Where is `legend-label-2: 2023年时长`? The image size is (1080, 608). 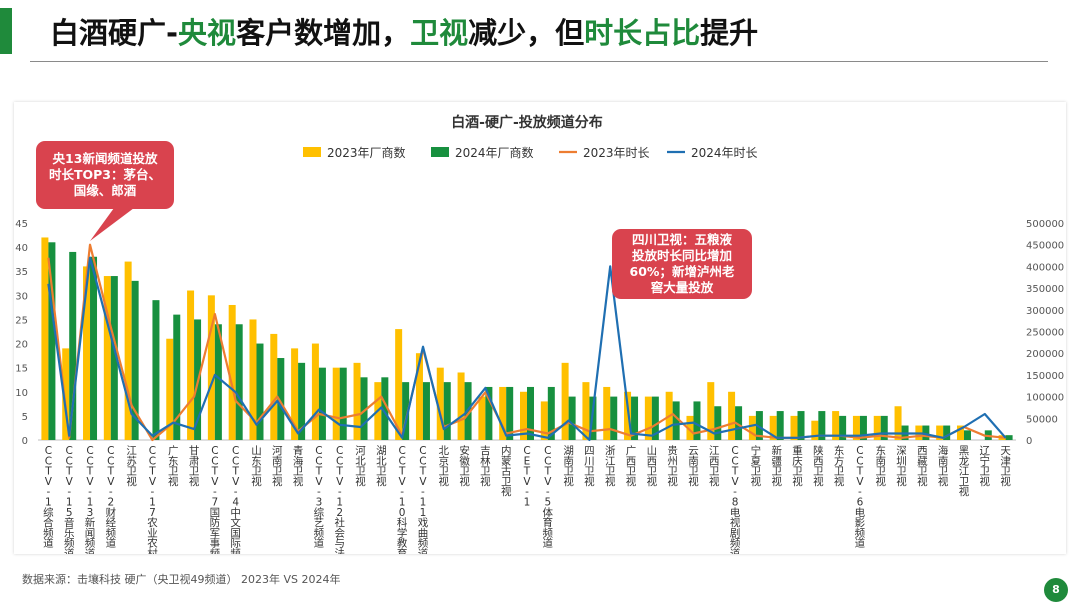 legend-label-2: 2023年时长 is located at coordinates (616, 153).